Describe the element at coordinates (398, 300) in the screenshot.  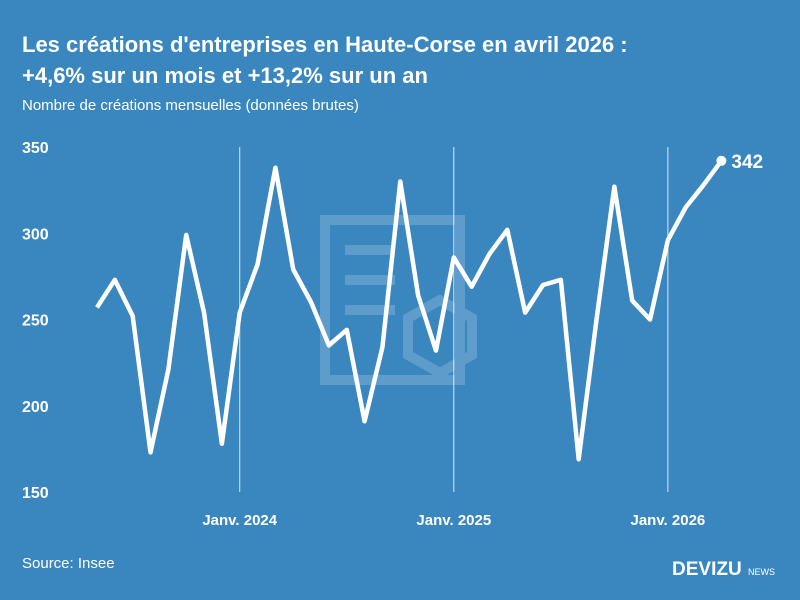
I see `watermark` at that location.